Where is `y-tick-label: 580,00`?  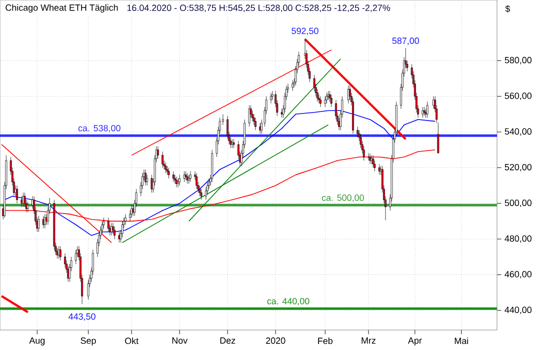
y-tick-label: 580,00 is located at coordinates (518, 60).